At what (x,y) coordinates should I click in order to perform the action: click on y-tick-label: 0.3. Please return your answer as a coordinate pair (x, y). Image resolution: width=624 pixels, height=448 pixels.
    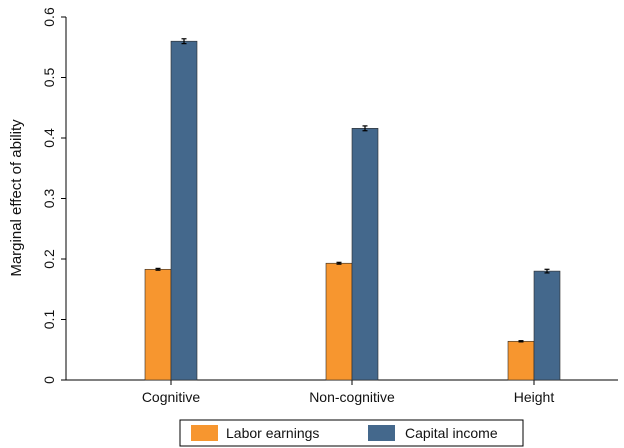
    Looking at the image, I should click on (49, 199).